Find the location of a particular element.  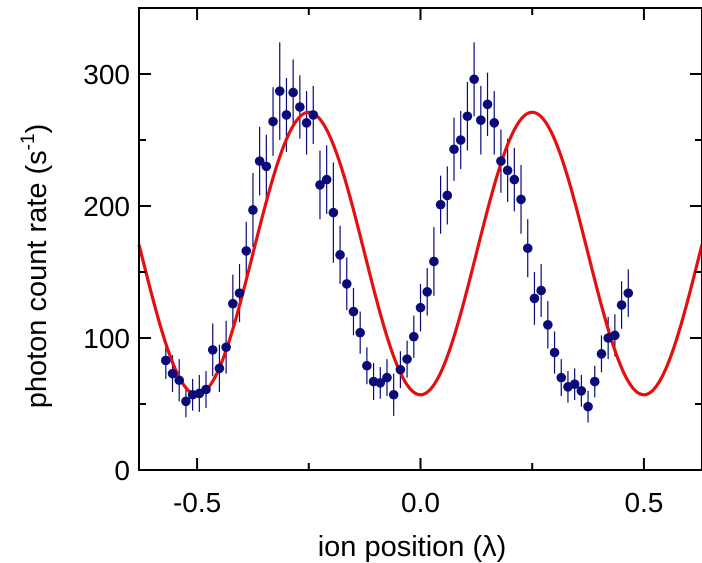

x-tick-label: -0.5 is located at coordinates (197, 502).